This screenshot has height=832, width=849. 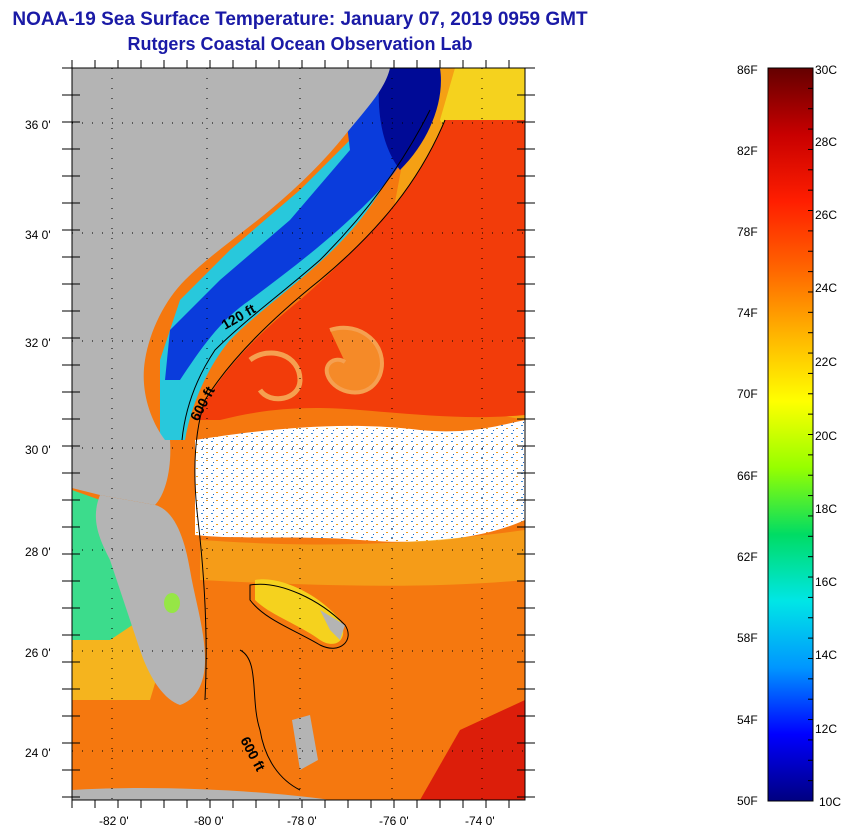 What do you see at coordinates (826, 655) in the screenshot?
I see `c-label-14: 14C` at bounding box center [826, 655].